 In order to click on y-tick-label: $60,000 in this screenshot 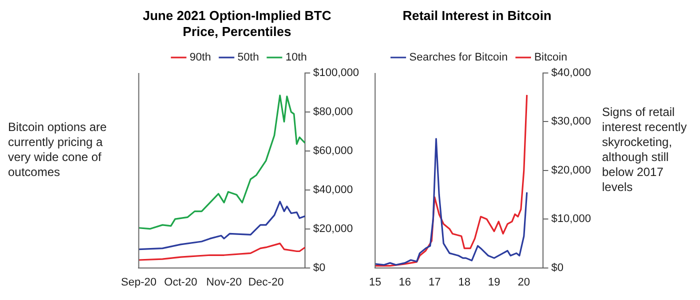, I will do `click(333, 150)`.